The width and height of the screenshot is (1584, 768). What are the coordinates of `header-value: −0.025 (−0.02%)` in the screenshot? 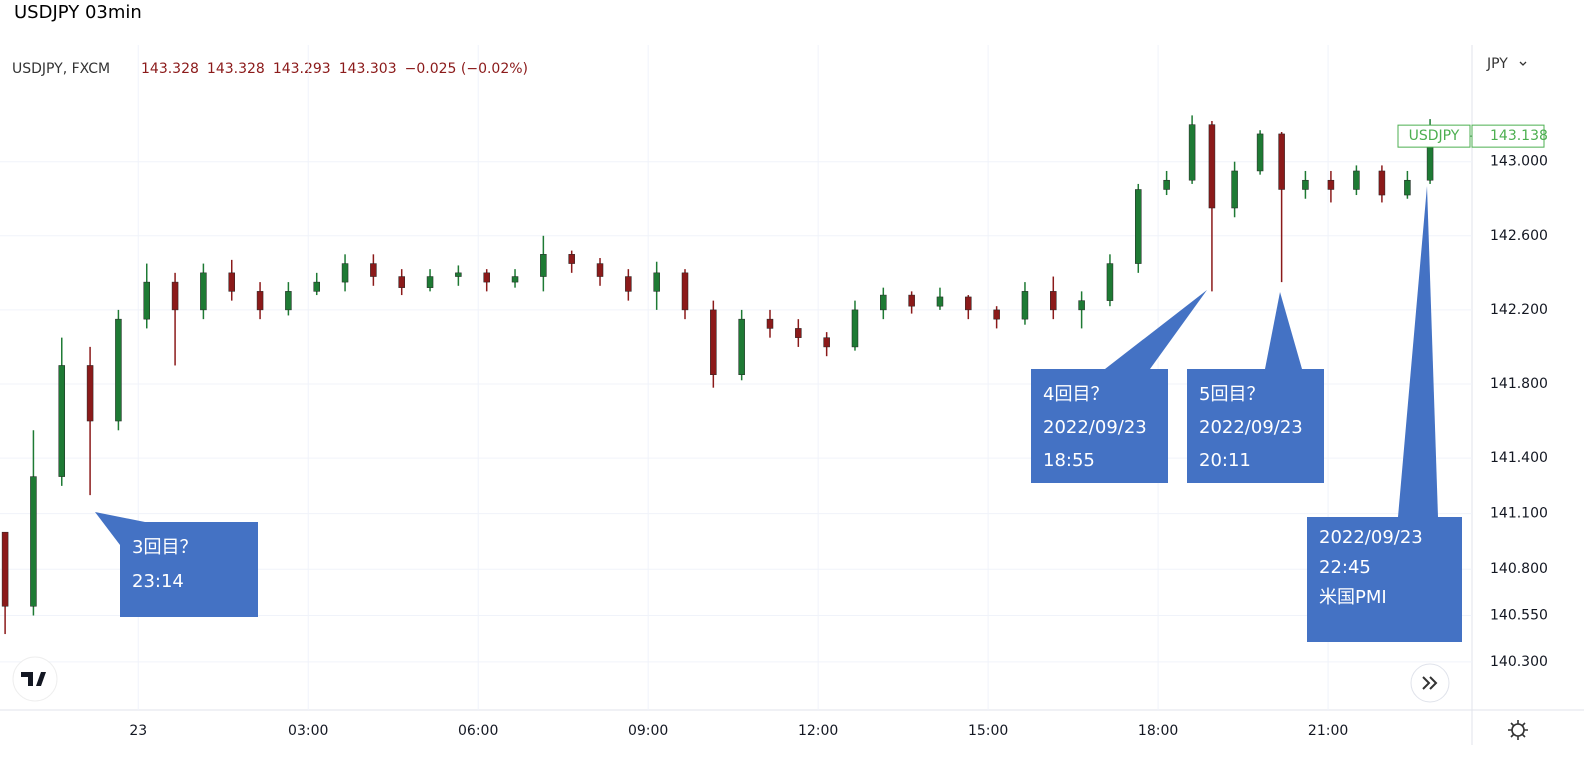 It's located at (466, 69).